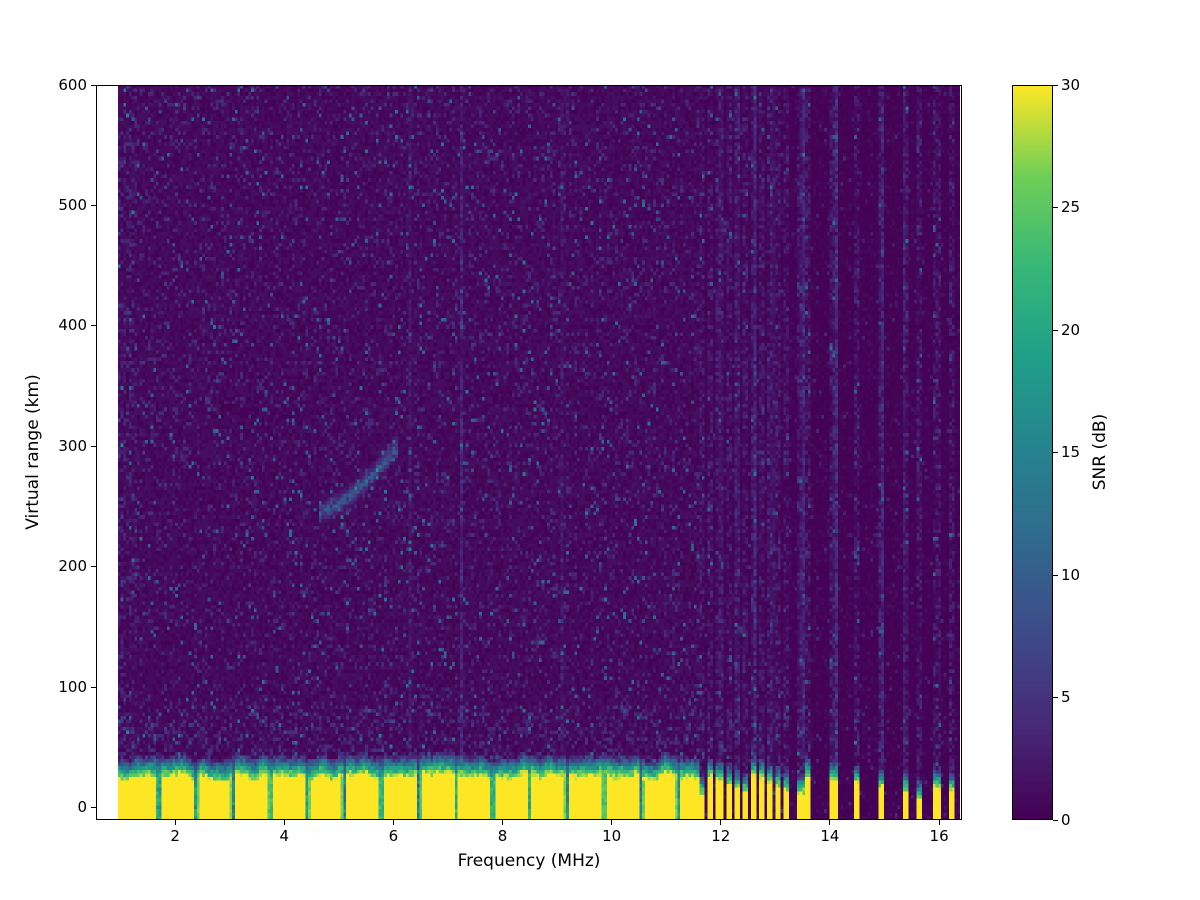 This screenshot has width=1200, height=900. Describe the element at coordinates (175, 836) in the screenshot. I see `x-tick-label: 2` at that location.